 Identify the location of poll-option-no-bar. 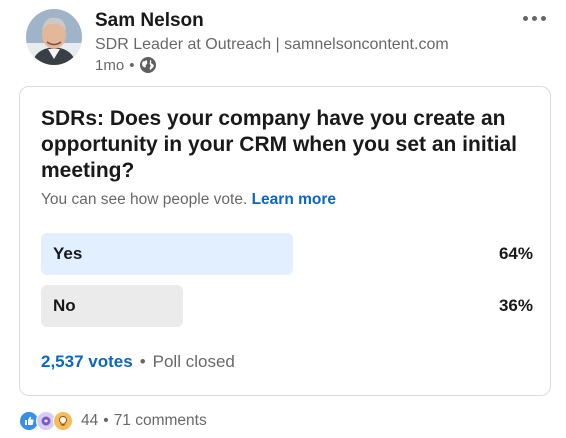
(112, 306).